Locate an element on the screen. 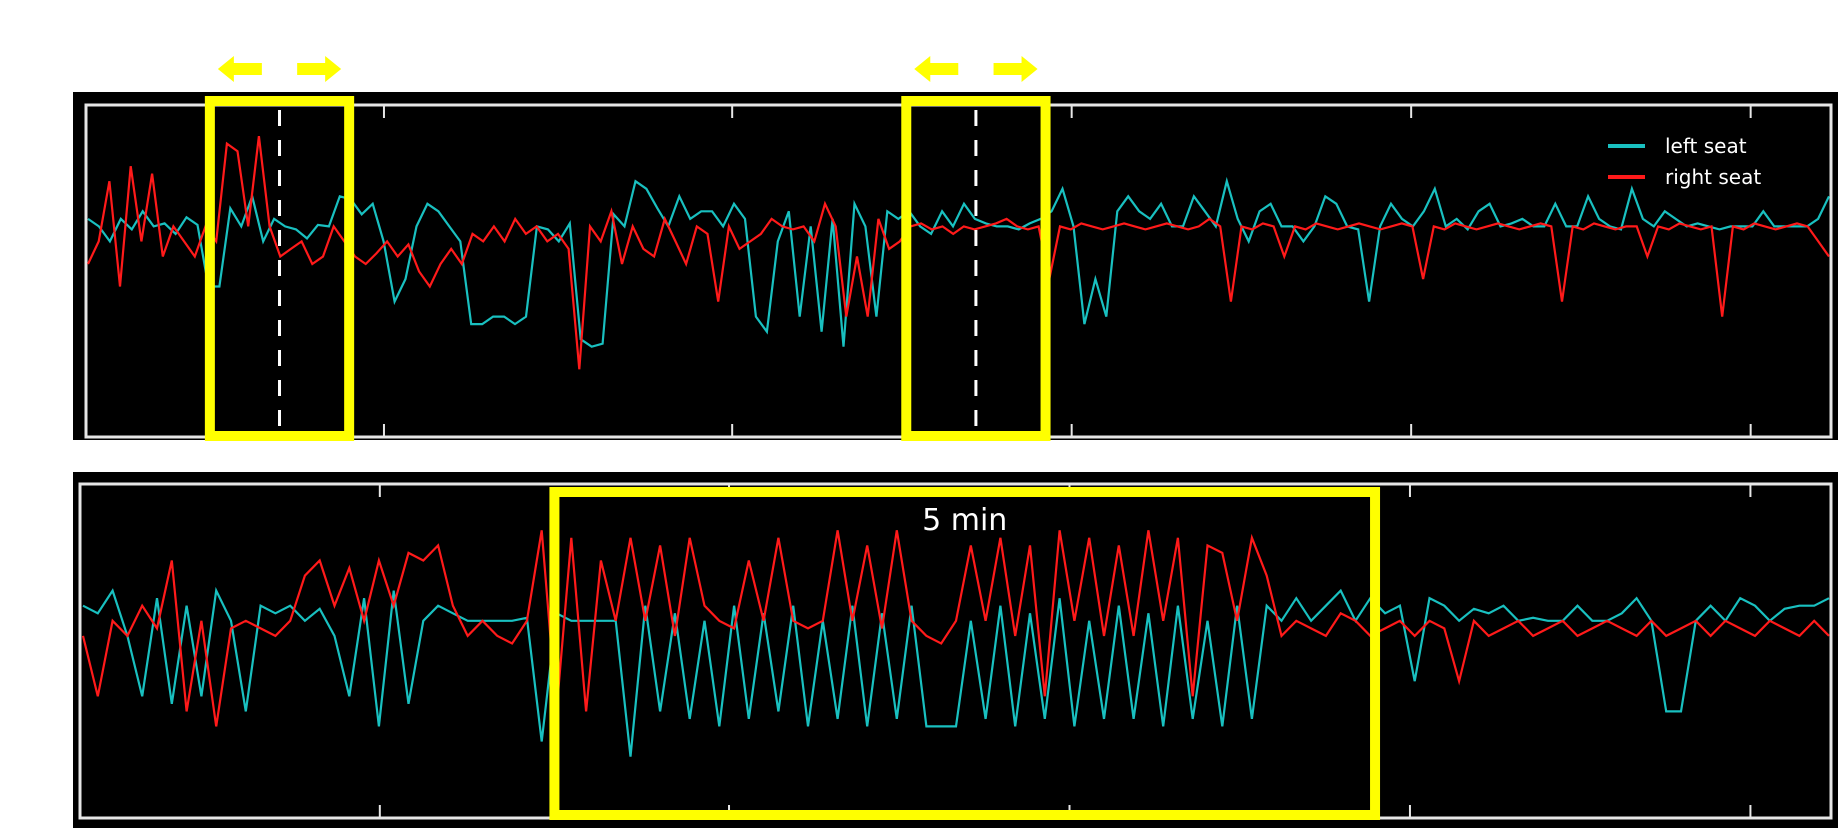 The image size is (1838, 828). legend: left seat right seat is located at coordinates (1684, 161).